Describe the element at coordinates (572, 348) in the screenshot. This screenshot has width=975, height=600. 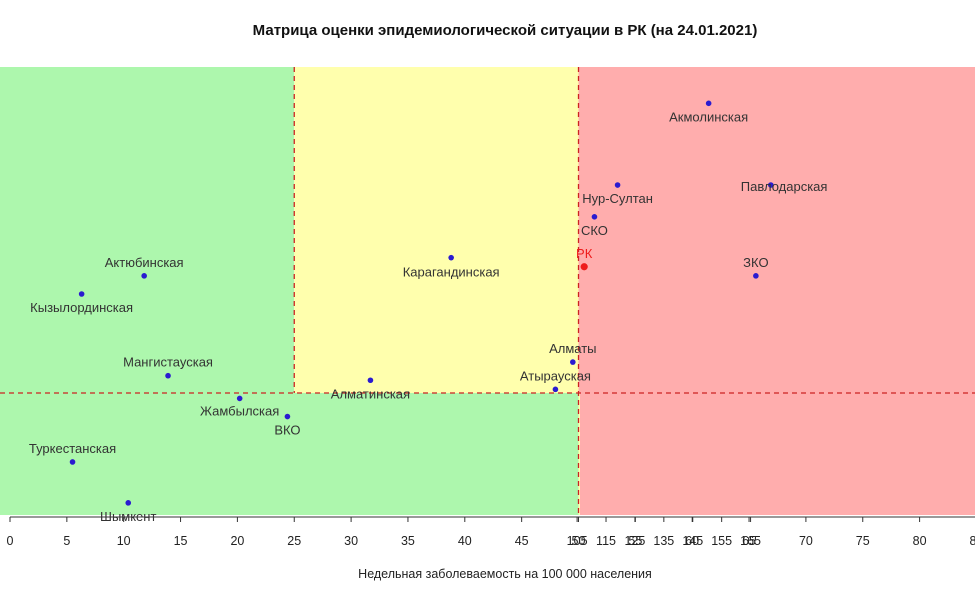
I see `point-label: Алматы` at that location.